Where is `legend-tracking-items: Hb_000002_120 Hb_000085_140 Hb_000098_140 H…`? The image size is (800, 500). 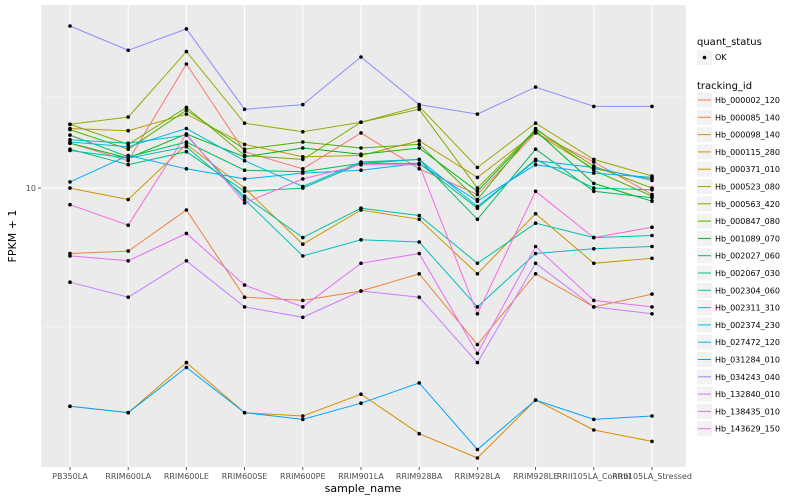
legend-tracking-items: Hb_000002_120 Hb_000085_140 Hb_000098_140 H… is located at coordinates (738, 264).